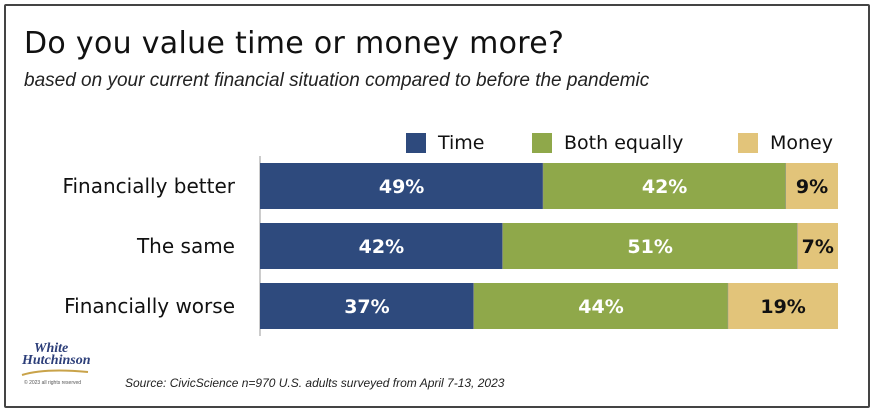  I want to click on logo-swoosh-icon, so click(55, 372).